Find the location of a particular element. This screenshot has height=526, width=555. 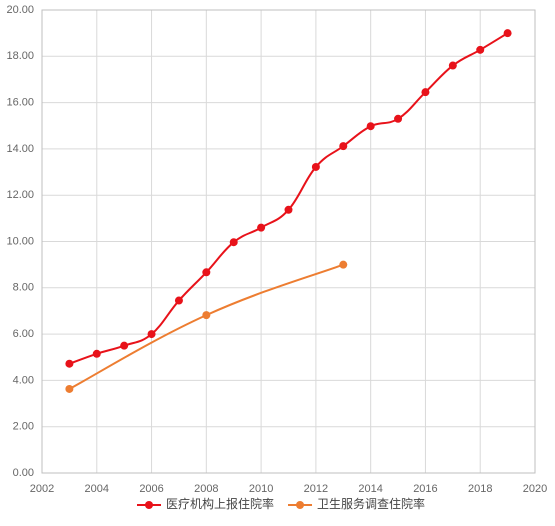

y-tick-label: 16.00 is located at coordinates (20, 103).